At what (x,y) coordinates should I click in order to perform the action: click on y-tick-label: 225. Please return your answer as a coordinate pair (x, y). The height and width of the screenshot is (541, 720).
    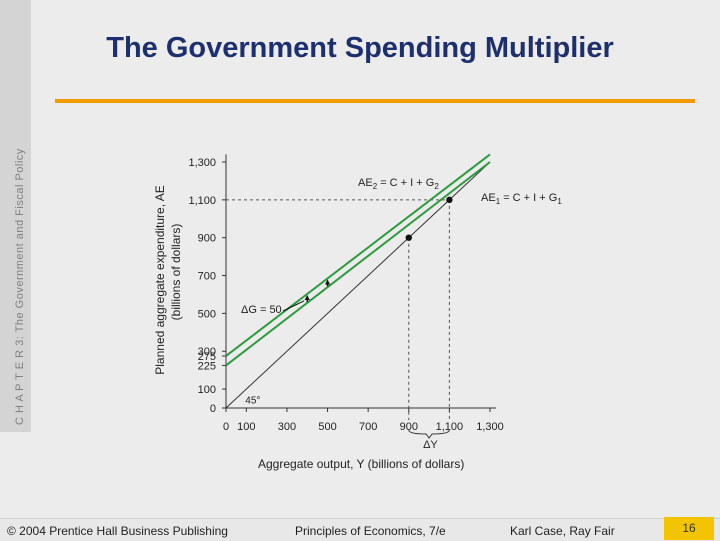
    Looking at the image, I should click on (207, 366).